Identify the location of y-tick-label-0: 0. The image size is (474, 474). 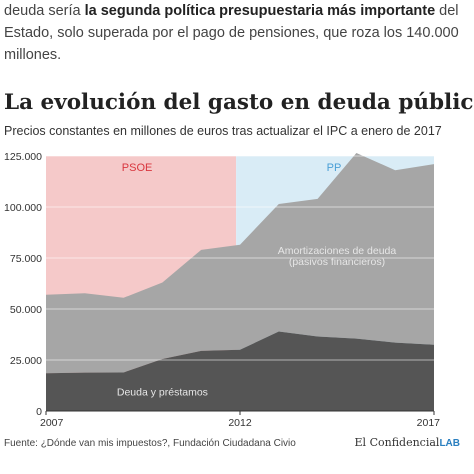
(39, 412).